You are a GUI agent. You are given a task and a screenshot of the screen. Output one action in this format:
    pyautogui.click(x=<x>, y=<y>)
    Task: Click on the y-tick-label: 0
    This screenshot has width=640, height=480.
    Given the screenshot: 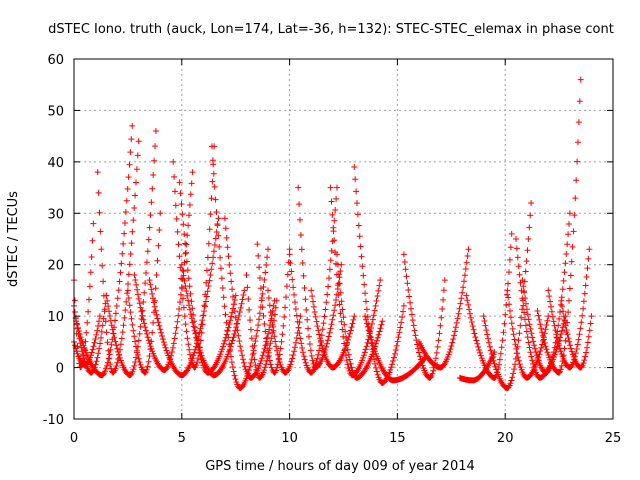 What is the action you would take?
    pyautogui.click(x=60, y=369)
    